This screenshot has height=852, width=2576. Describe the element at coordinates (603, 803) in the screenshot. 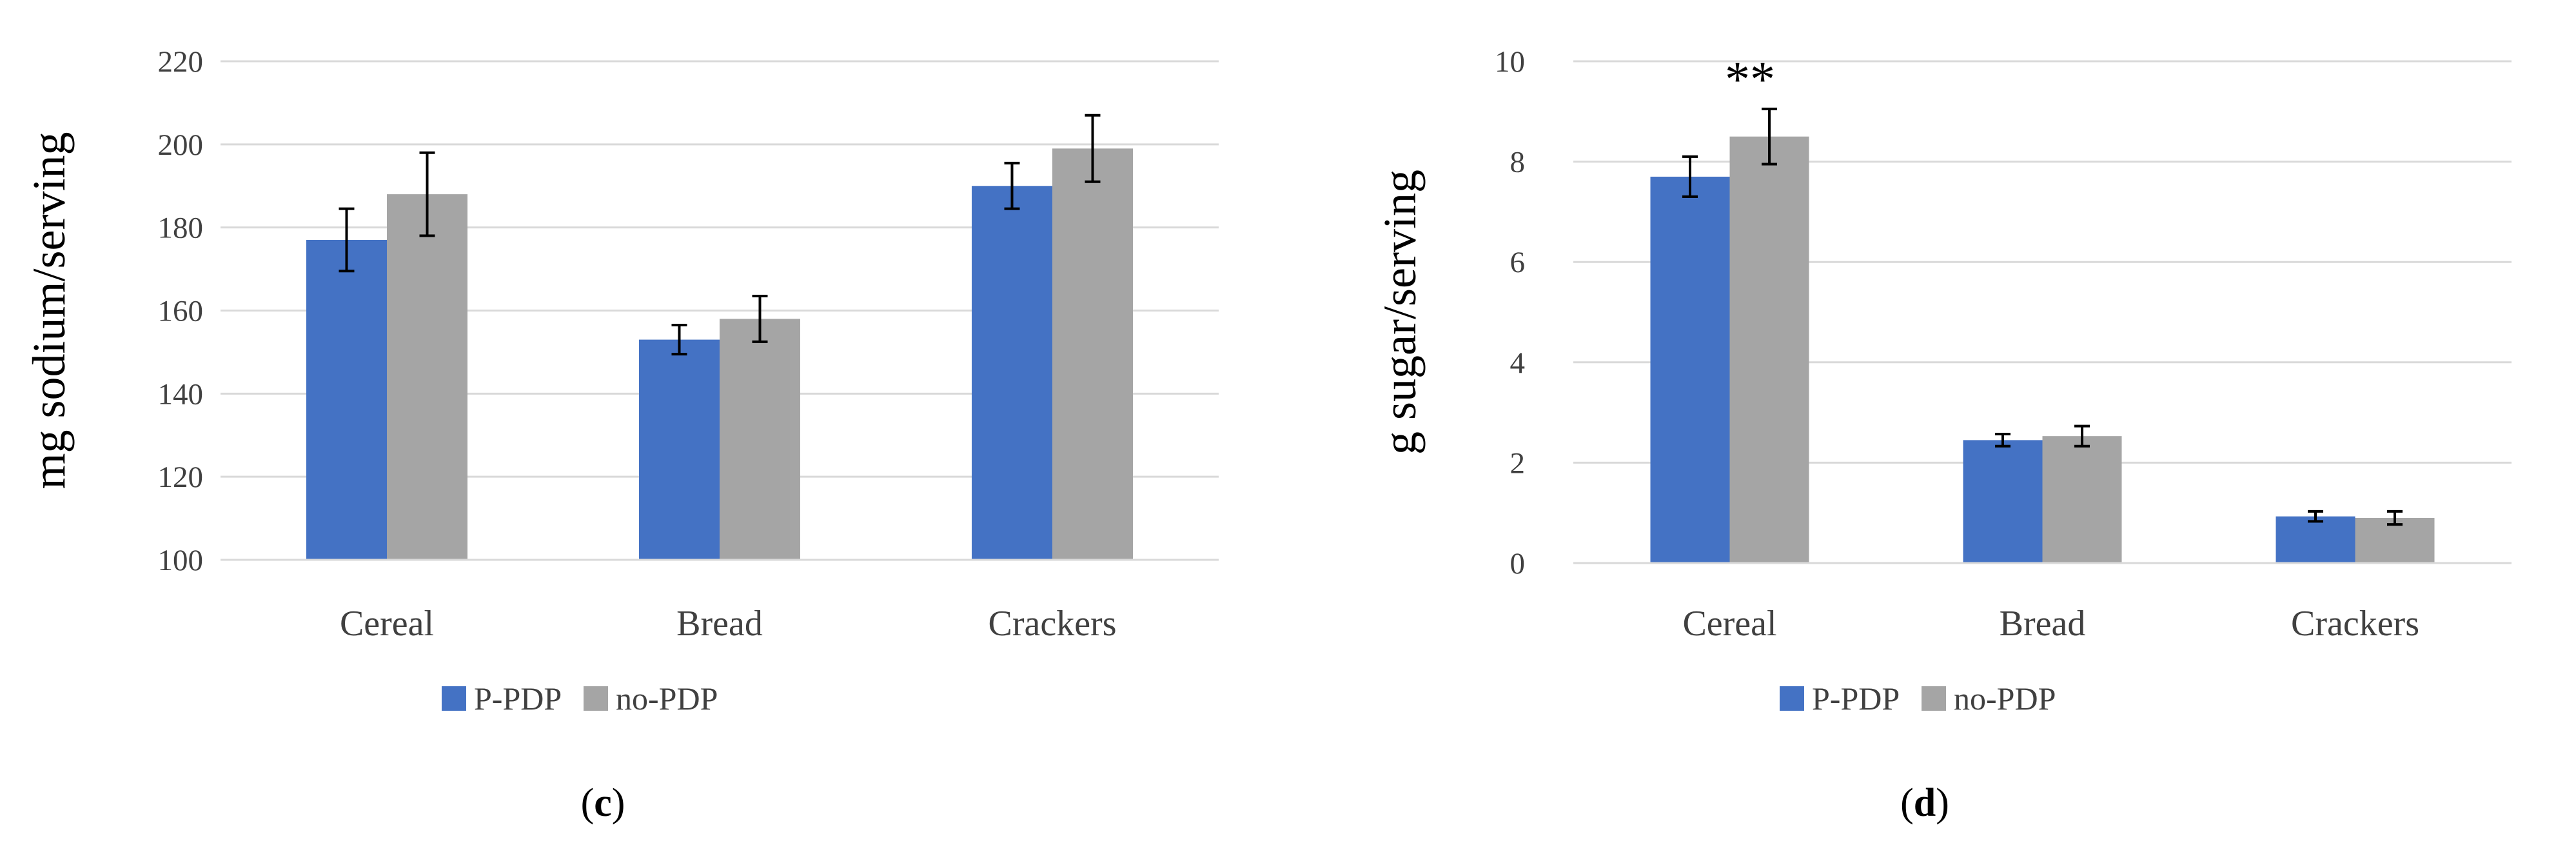

I see `panel-label: (c)` at that location.